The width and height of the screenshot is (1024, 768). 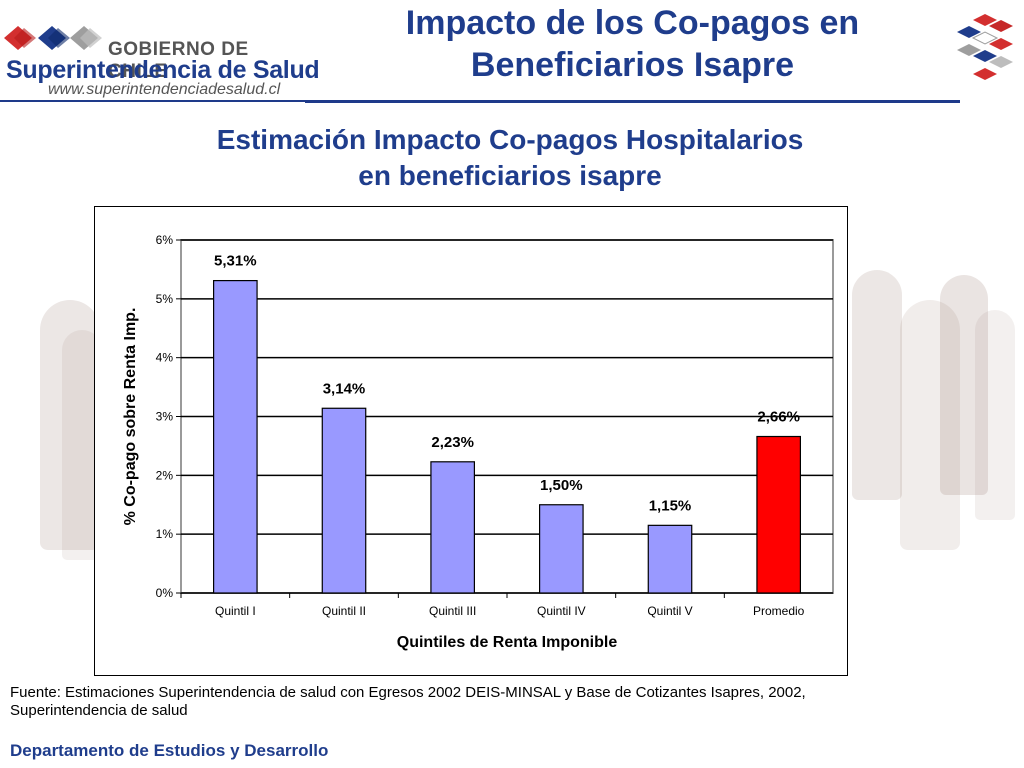 What do you see at coordinates (561, 485) in the screenshot?
I see `data-label: 1,50%` at bounding box center [561, 485].